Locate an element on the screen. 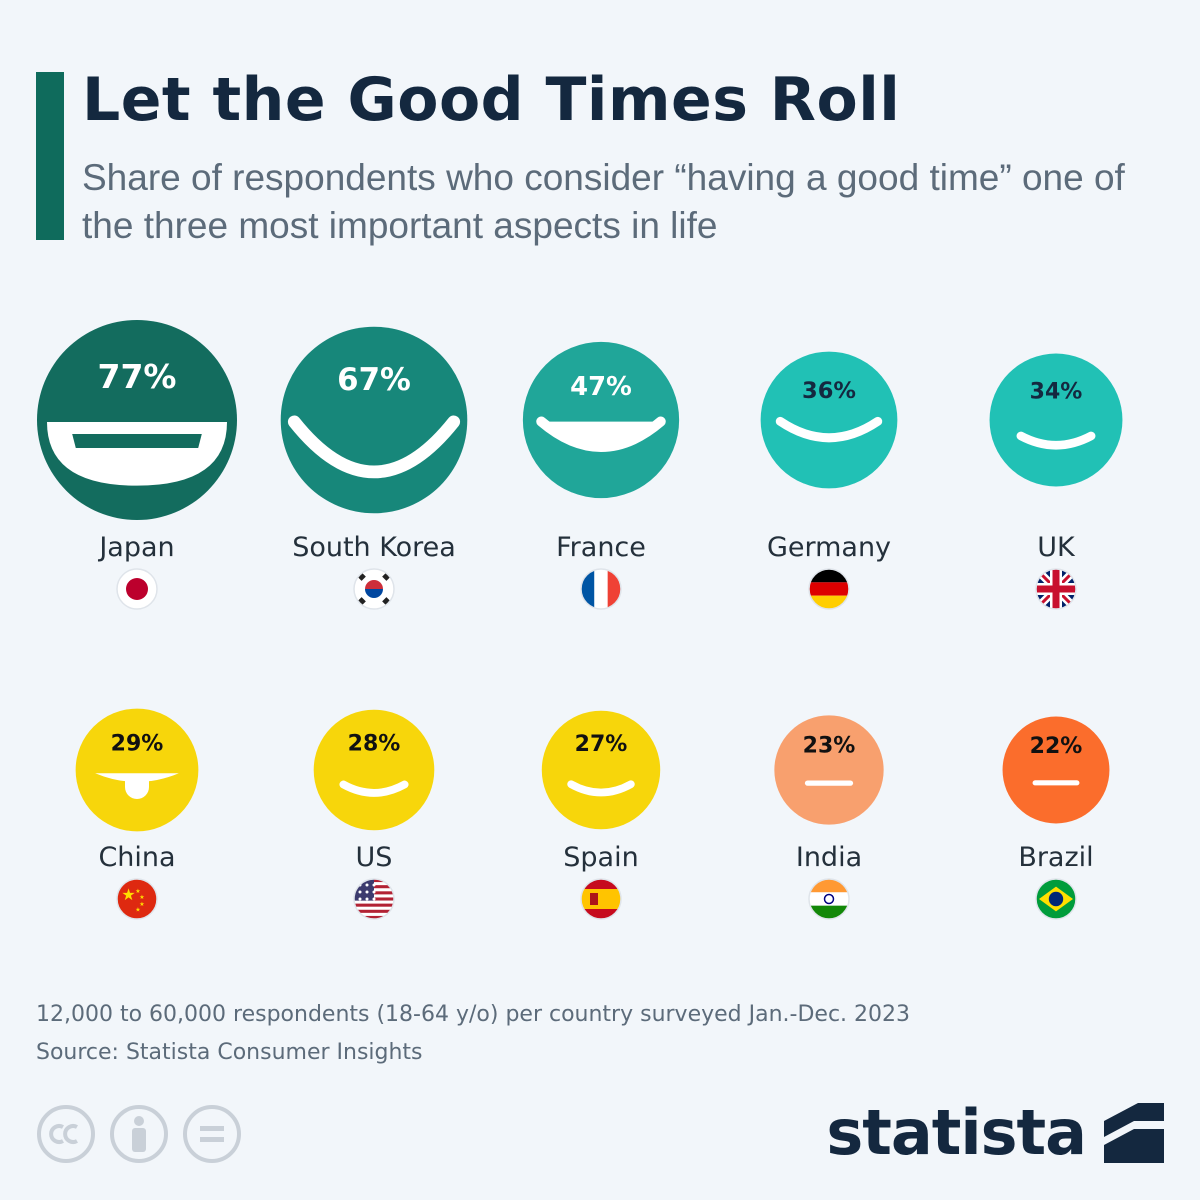 This screenshot has width=1200, height=1200. face-uk is located at coordinates (1056, 420).